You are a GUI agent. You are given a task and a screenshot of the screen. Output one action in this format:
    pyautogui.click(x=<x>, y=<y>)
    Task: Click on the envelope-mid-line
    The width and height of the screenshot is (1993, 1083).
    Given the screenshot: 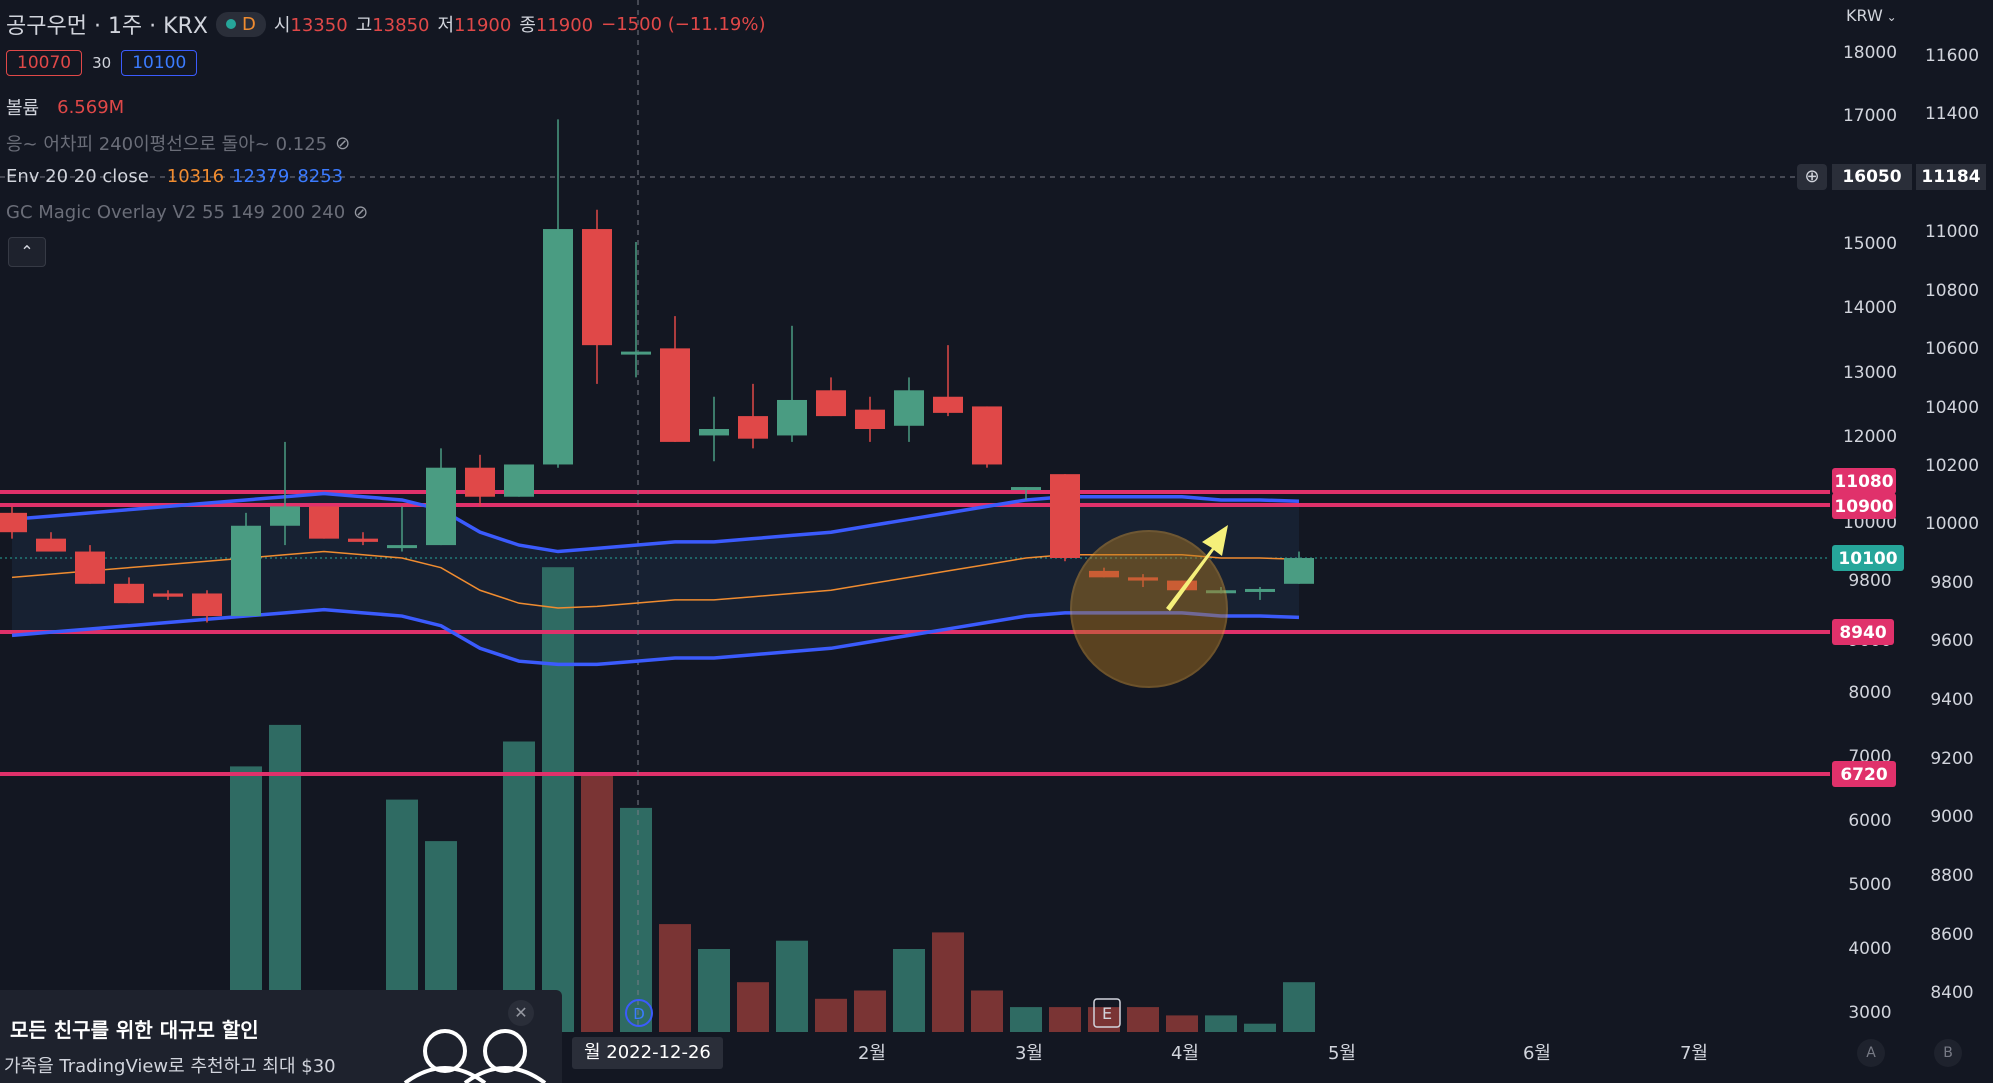 What is the action you would take?
    pyautogui.click(x=655, y=579)
    